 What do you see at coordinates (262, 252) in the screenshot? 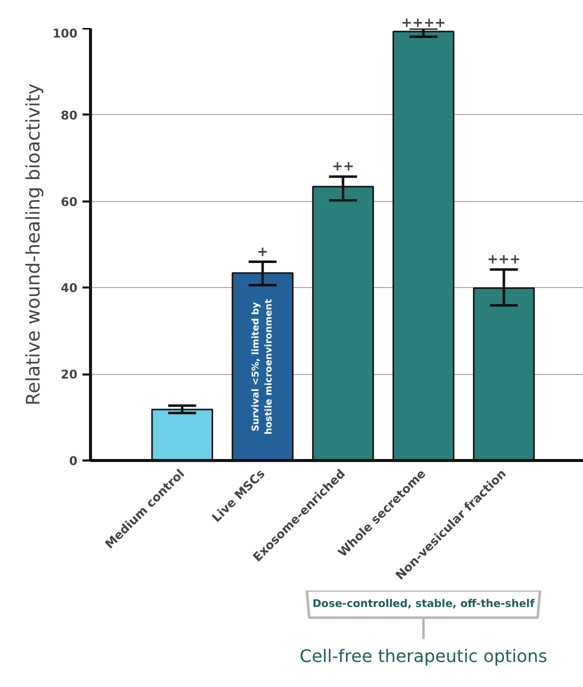
I see `annotation: +` at bounding box center [262, 252].